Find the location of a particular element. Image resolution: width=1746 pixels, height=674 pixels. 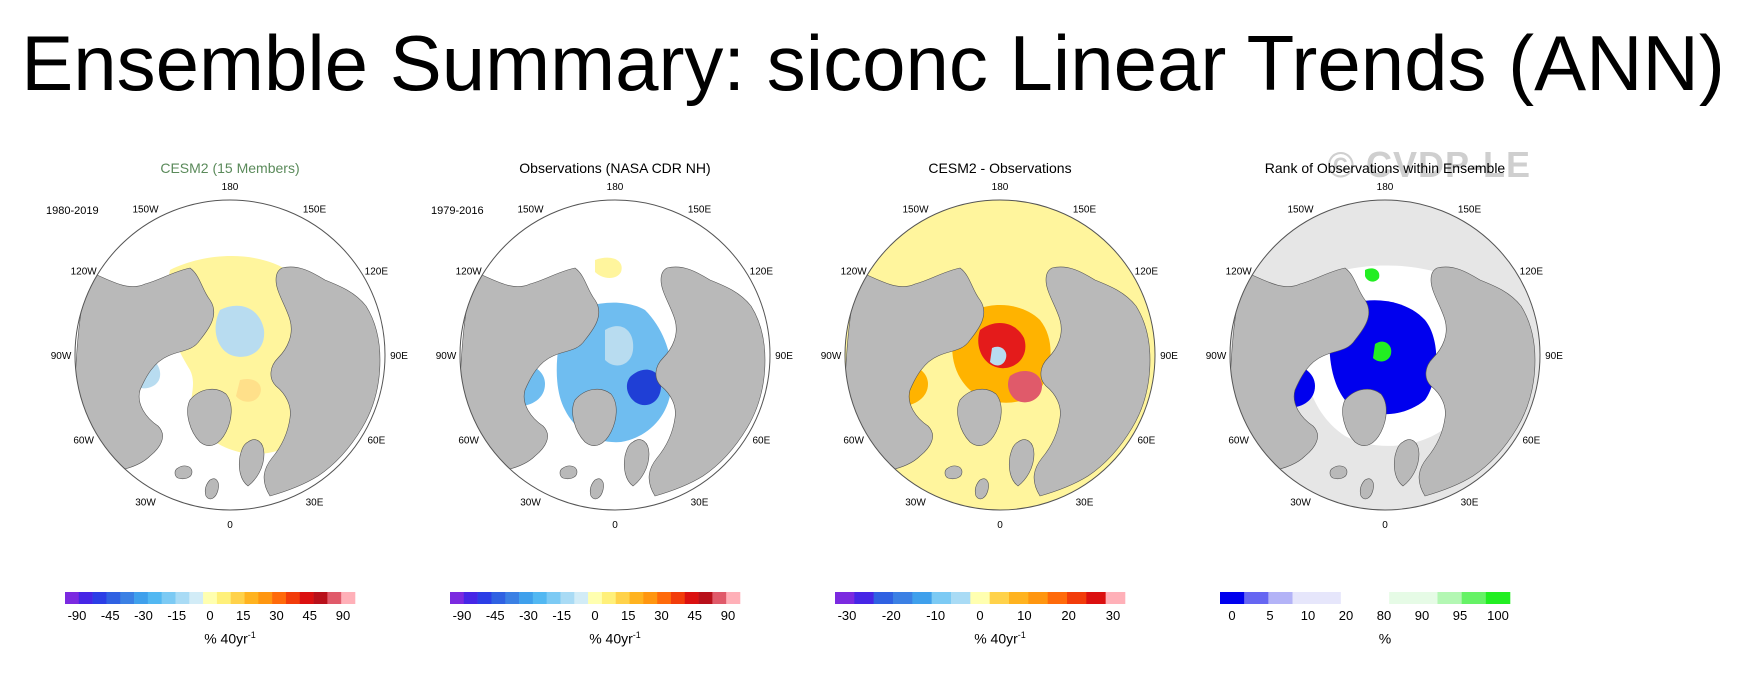

polar-map: 180 150E 120E 90E 60E 30E 0 30W 60W 90W 120W 150W is located at coordinates (1000, 356).